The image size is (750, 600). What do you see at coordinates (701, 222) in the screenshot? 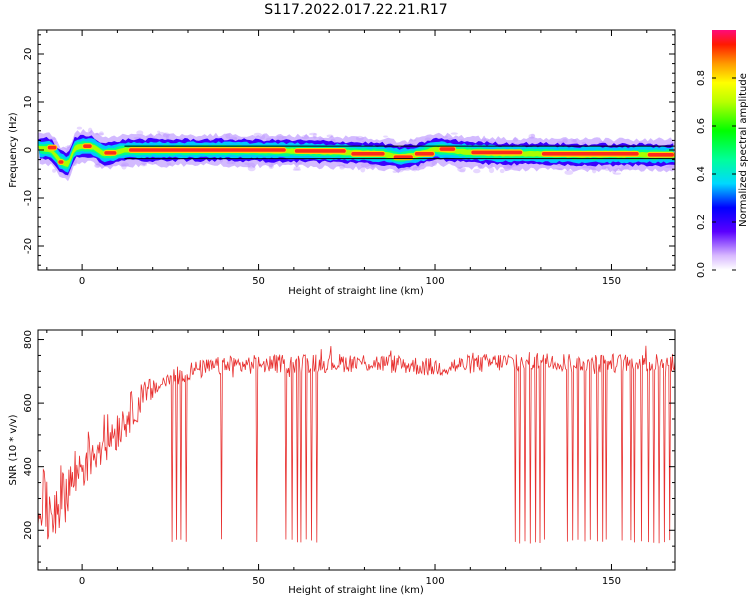
I see `colorbar-tick-label: 0.2` at bounding box center [701, 222].